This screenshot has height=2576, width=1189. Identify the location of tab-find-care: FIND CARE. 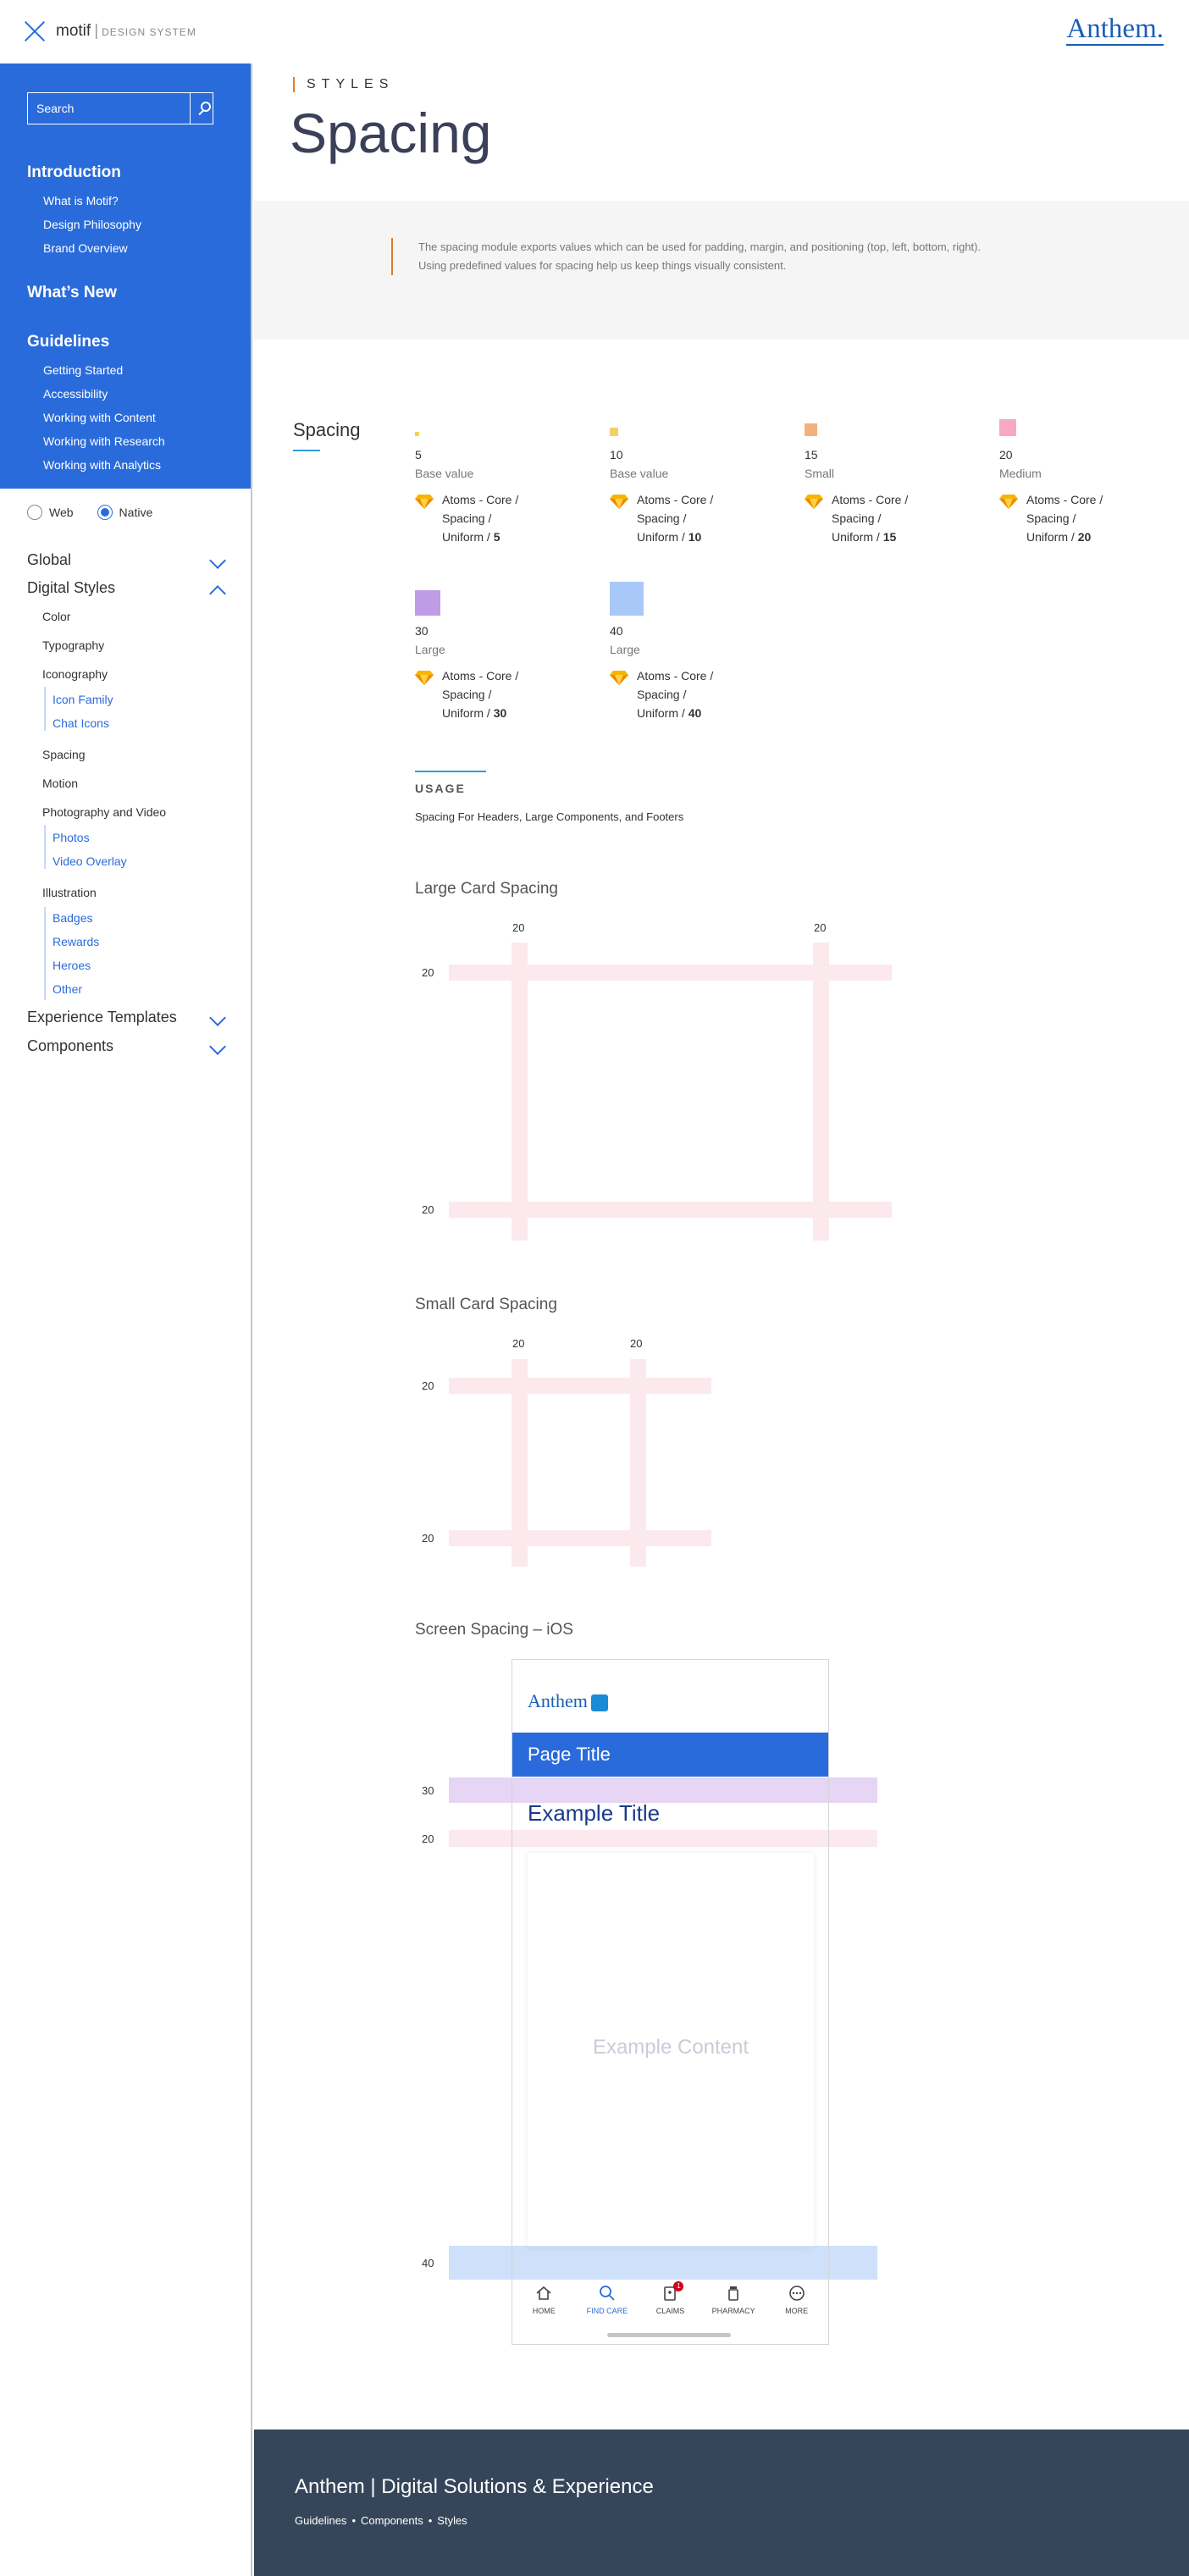
(607, 2300).